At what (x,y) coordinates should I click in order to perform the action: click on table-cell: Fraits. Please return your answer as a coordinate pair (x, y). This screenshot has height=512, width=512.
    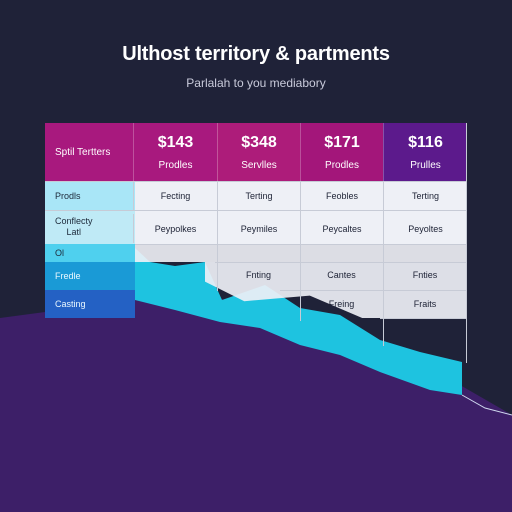
    Looking at the image, I should click on (425, 303).